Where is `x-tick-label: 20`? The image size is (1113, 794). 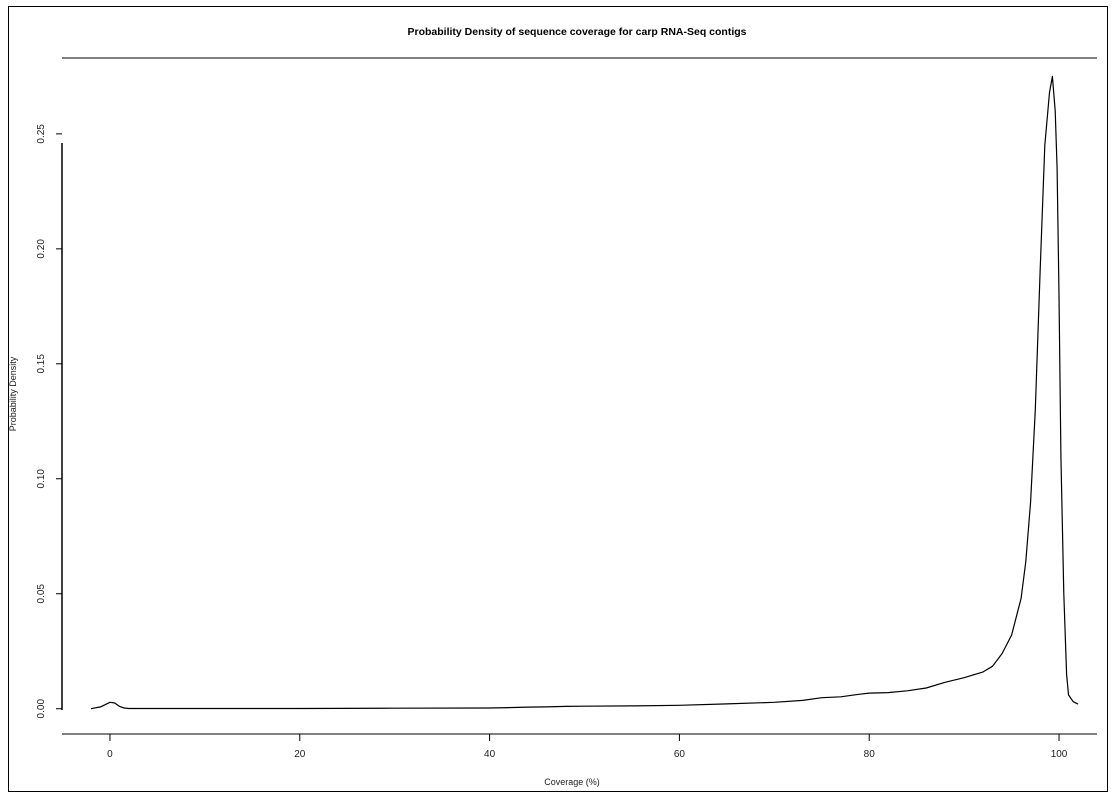
x-tick-label: 20 is located at coordinates (300, 754).